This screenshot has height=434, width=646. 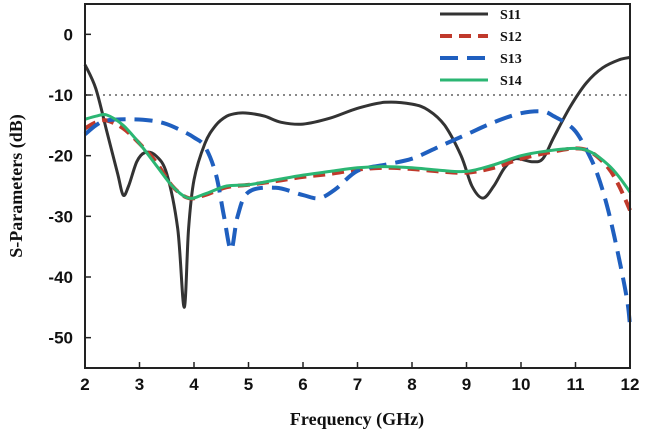 I want to click on x-axis-title: Frequency (GHz), so click(x=357, y=419).